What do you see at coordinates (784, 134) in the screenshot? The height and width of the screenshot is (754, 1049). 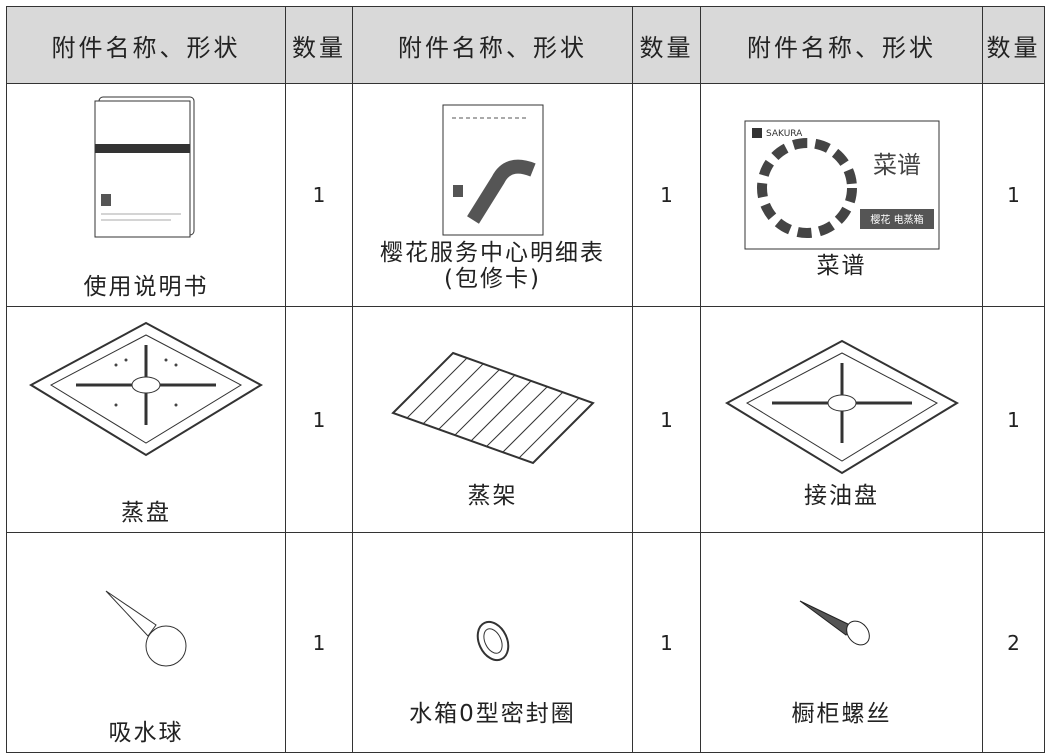 I see `cover-brand: SAKURA` at bounding box center [784, 134].